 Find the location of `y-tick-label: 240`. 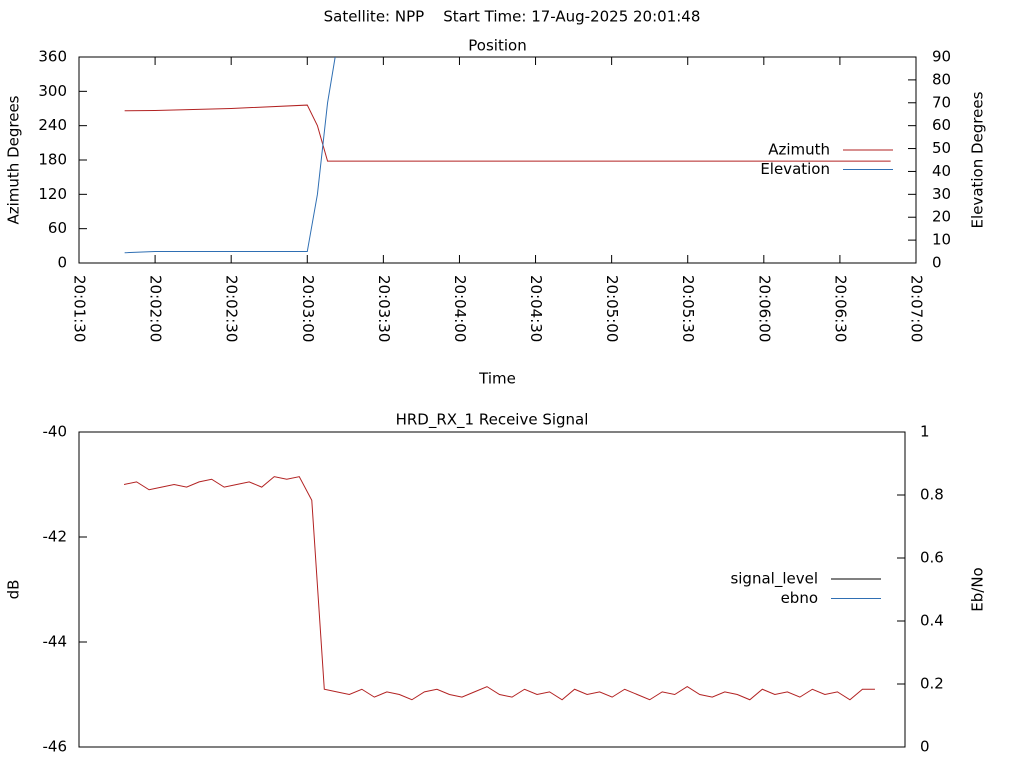

y-tick-label: 240 is located at coordinates (52, 125).